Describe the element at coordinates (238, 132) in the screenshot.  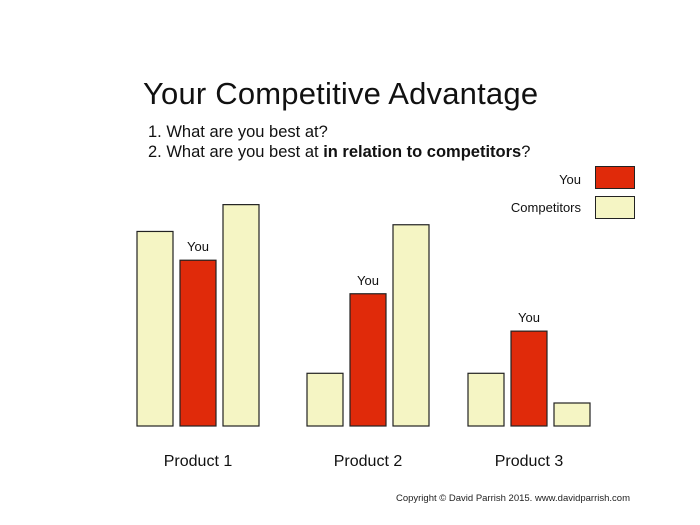
I see `question-1: 1. What are you best at?` at that location.